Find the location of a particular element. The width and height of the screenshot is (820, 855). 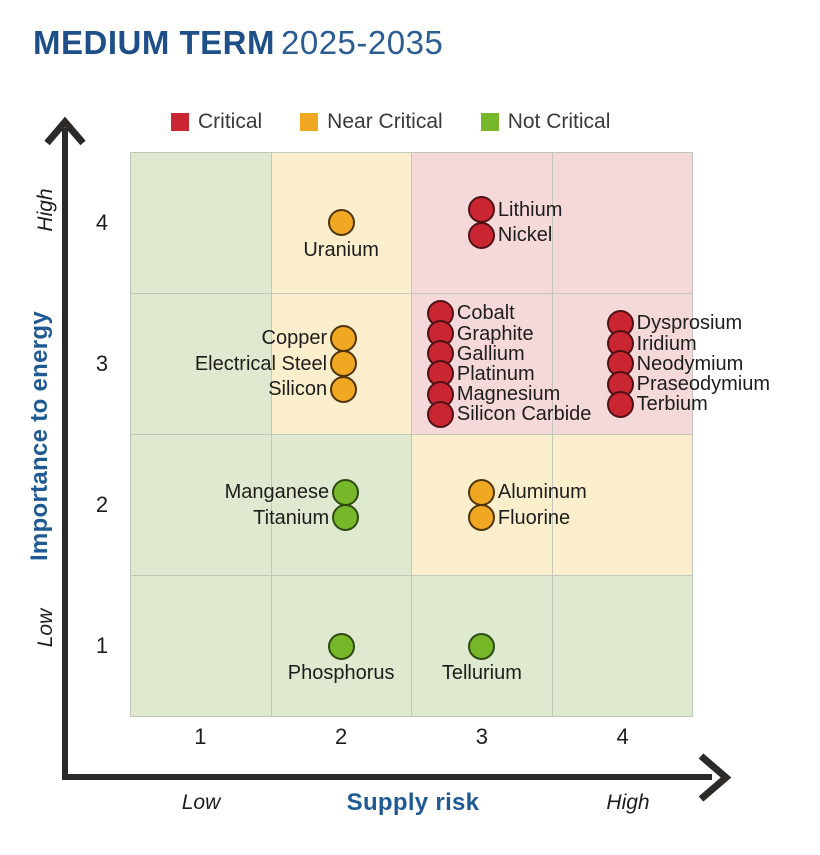

marker-dysprosium-label: Dysprosium is located at coordinates (689, 323).